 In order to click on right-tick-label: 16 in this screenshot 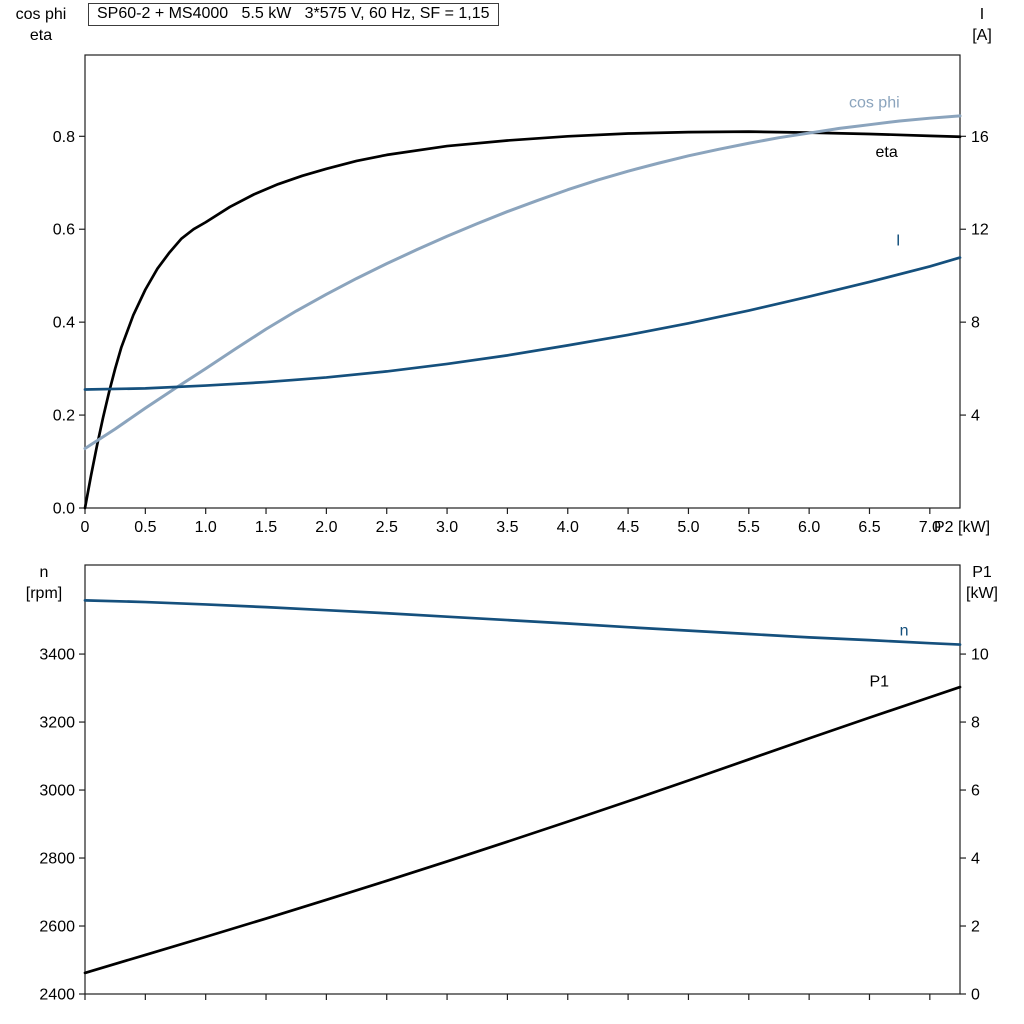, I will do `click(980, 137)`.